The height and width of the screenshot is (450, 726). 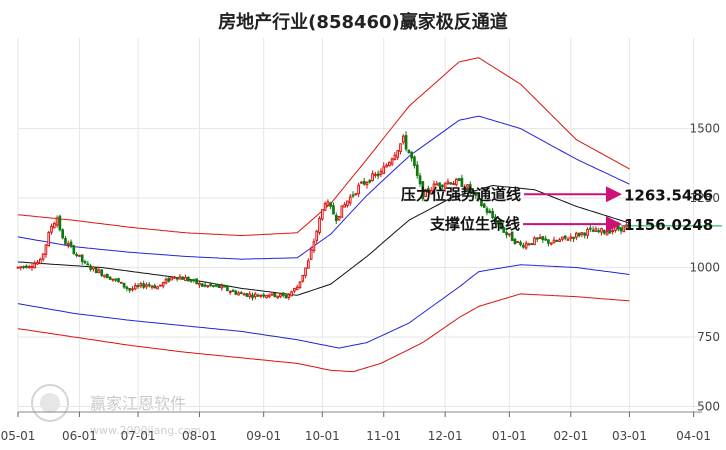 What do you see at coordinates (561, 209) in the screenshot?
I see `annotations: 压力位强势通道线 1263.5486 支撑位生命线 1156.0248` at bounding box center [561, 209].